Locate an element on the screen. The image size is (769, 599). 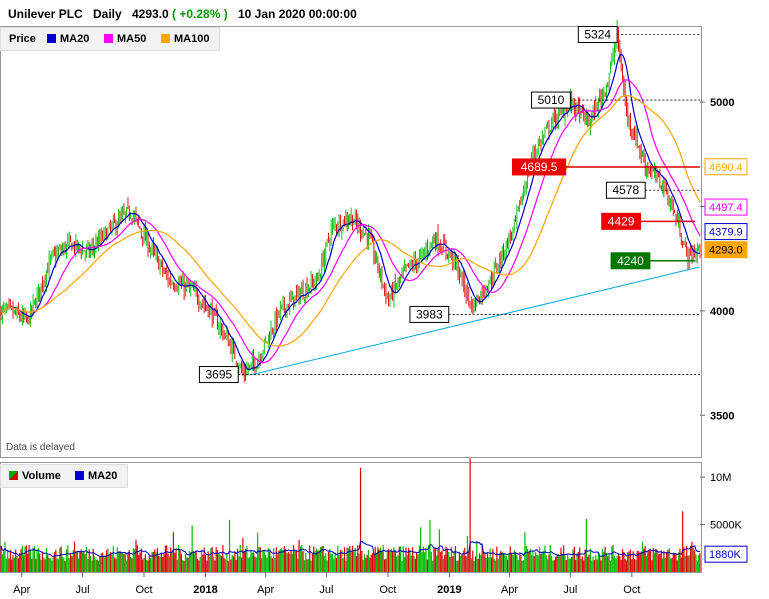
vol-ma20-swatch is located at coordinates (79, 475).